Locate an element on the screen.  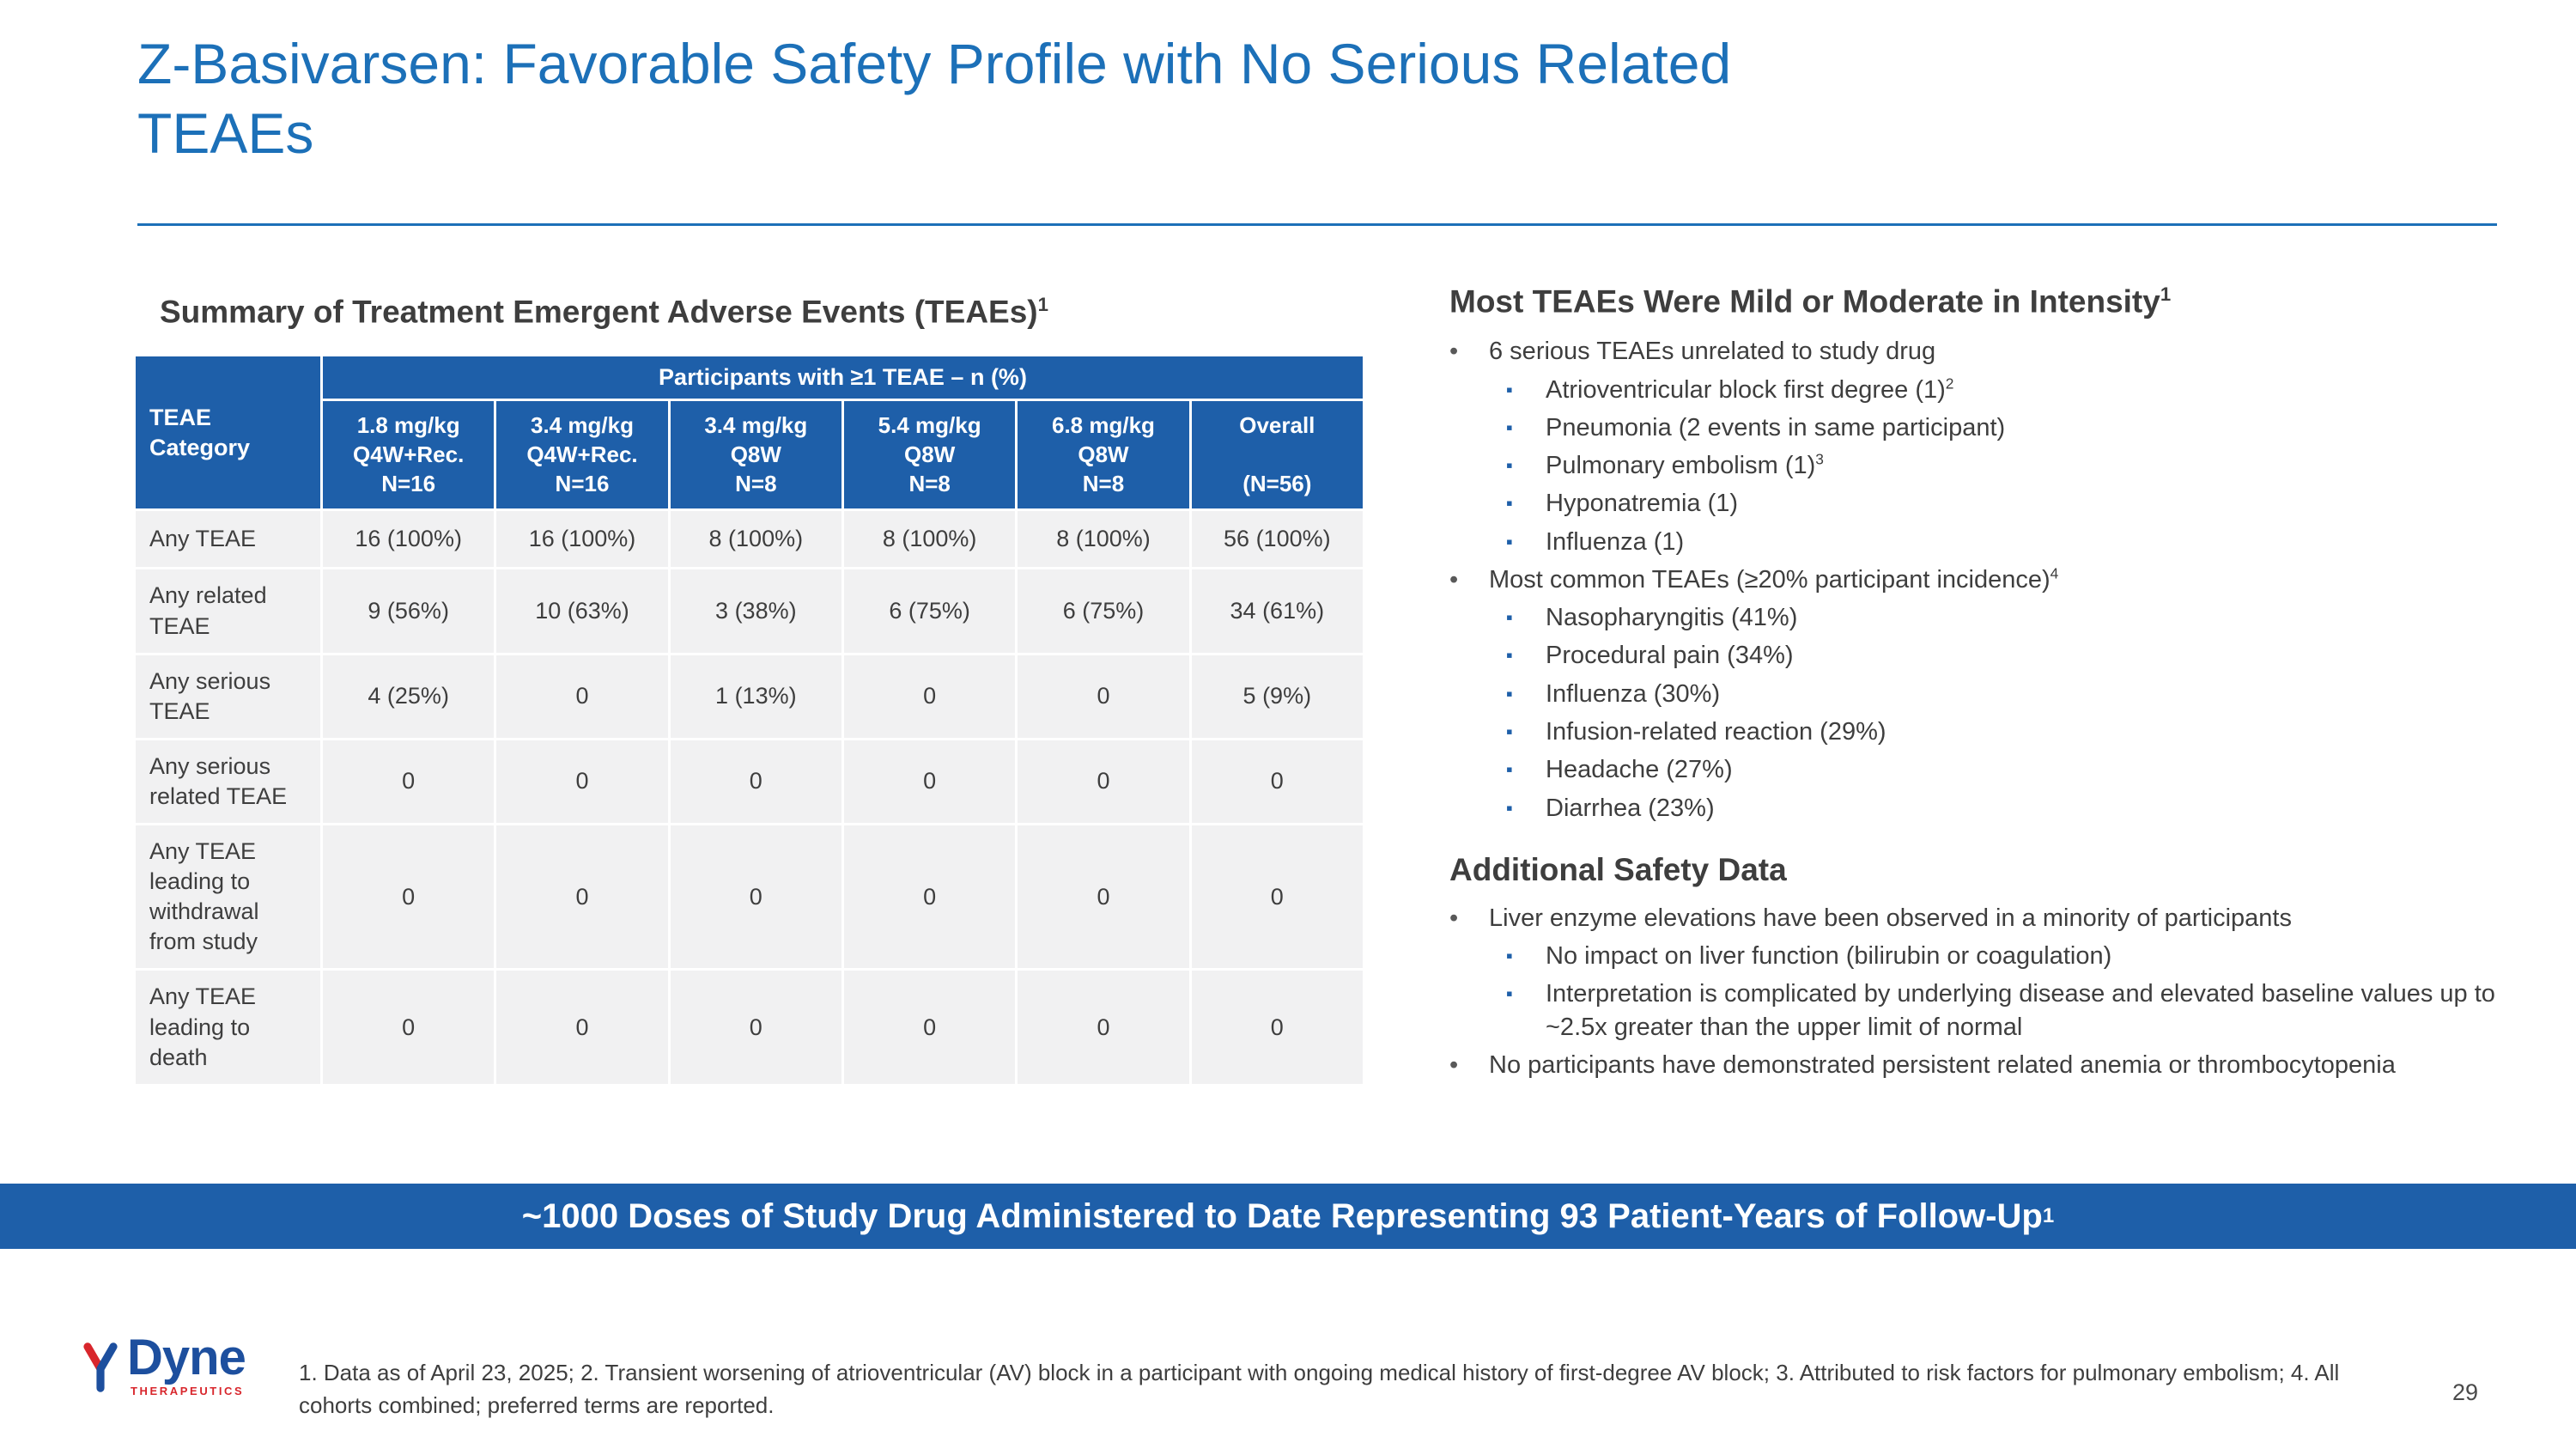
table-cell: 56 (100%) is located at coordinates (1277, 539).